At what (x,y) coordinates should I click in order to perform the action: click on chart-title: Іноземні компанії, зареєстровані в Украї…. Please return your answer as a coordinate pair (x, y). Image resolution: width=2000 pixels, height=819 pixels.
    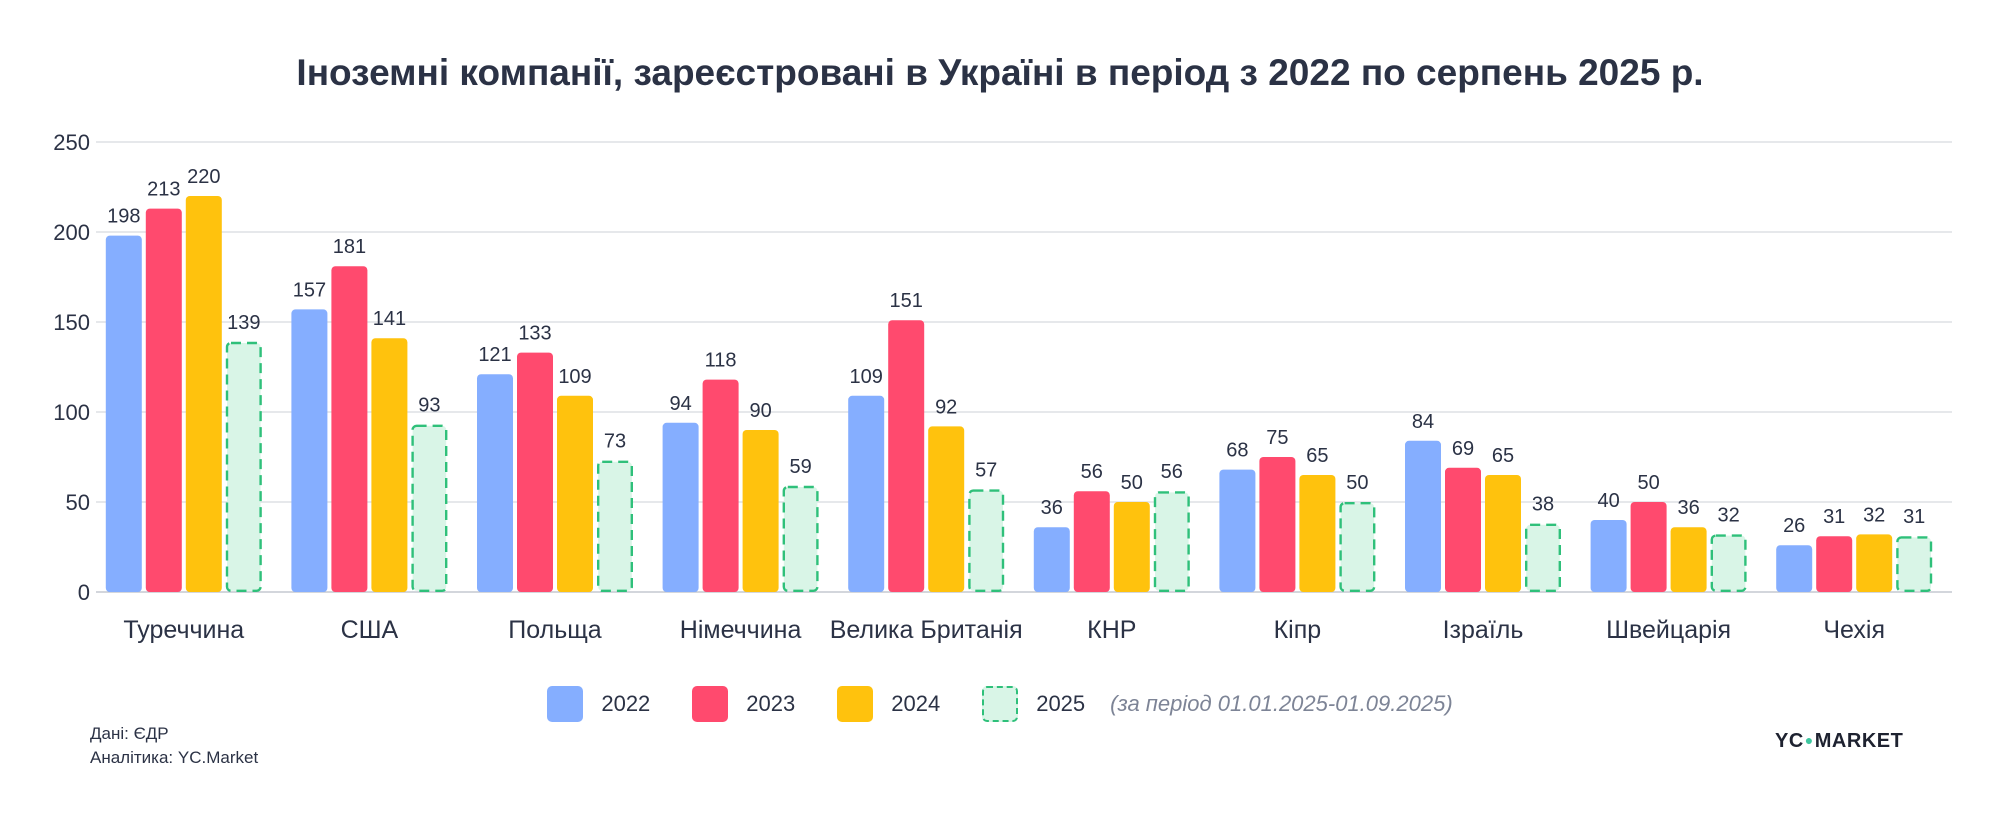
    Looking at the image, I should click on (1000, 72).